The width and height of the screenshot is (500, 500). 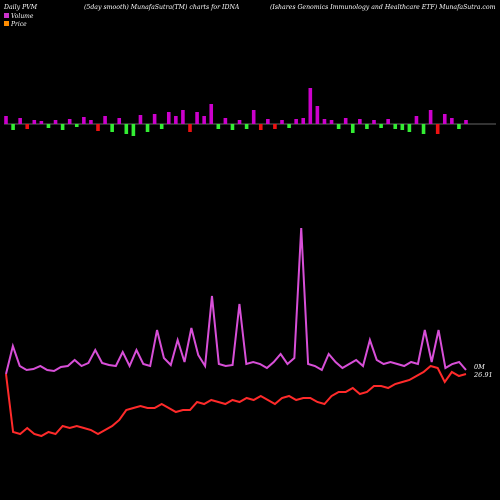 What do you see at coordinates (479, 367) in the screenshot?
I see `volume-end-label: 0M` at bounding box center [479, 367].